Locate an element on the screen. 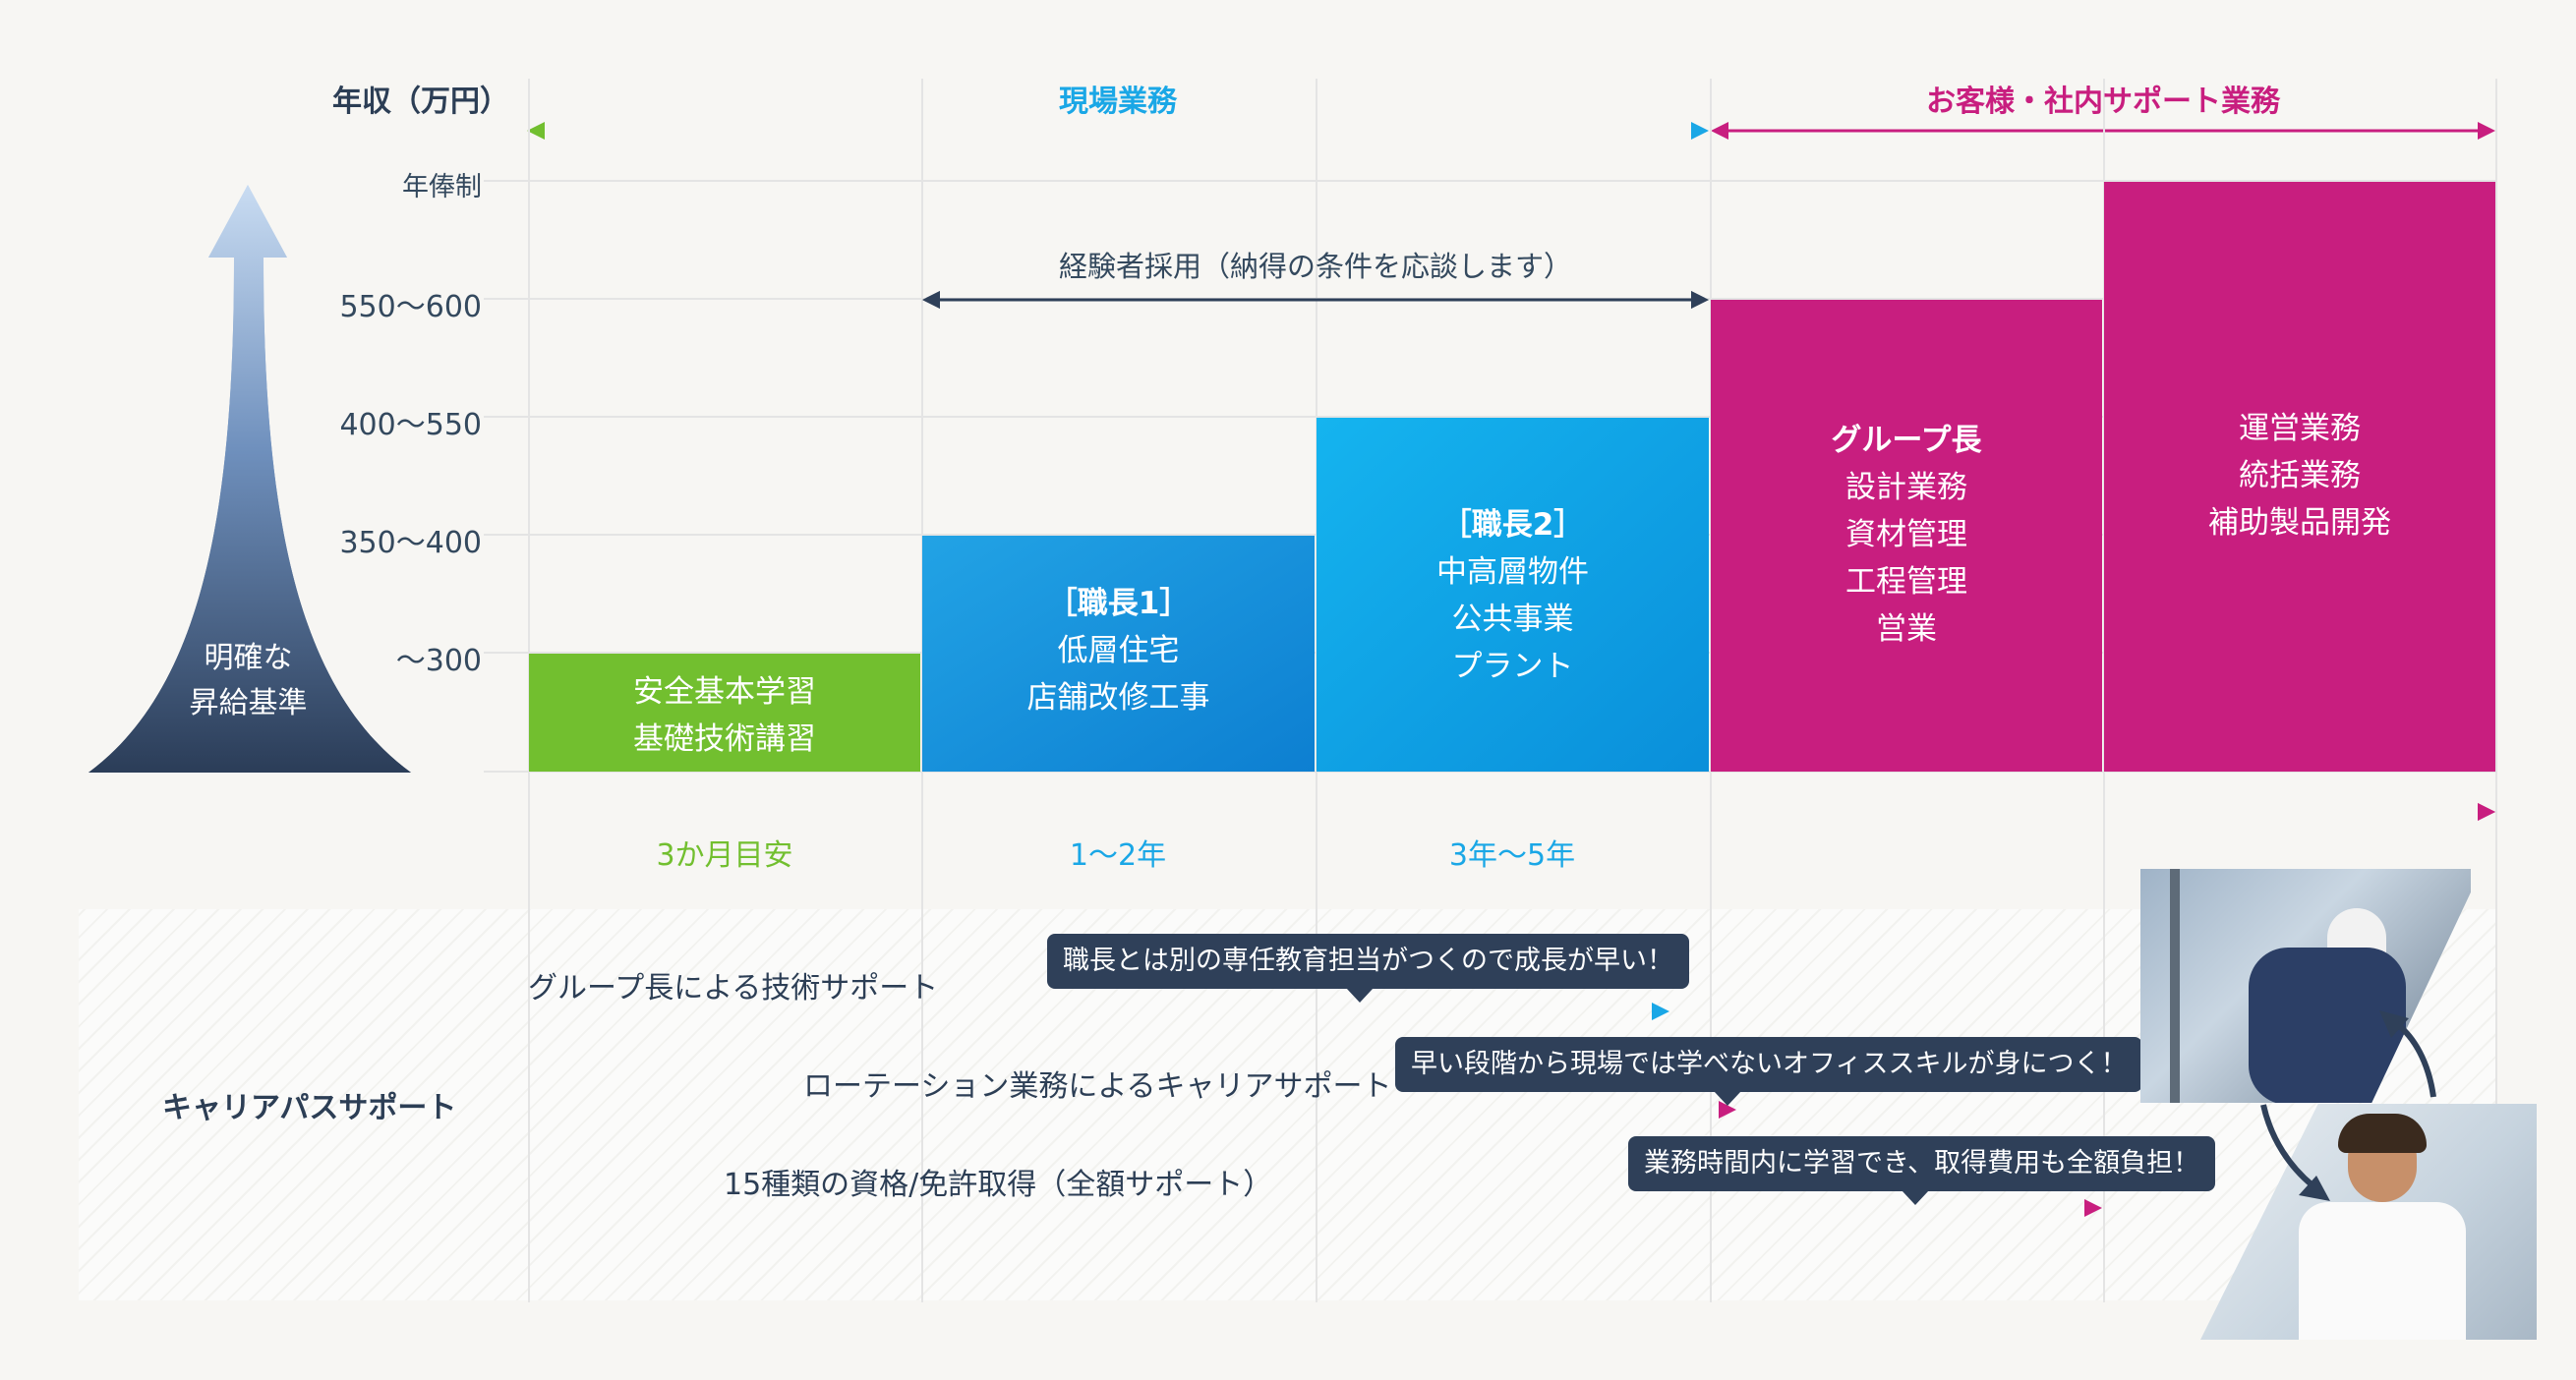 Image resolution: width=2576 pixels, height=1380 pixels. phase-field-arrow is located at coordinates (1118, 131).